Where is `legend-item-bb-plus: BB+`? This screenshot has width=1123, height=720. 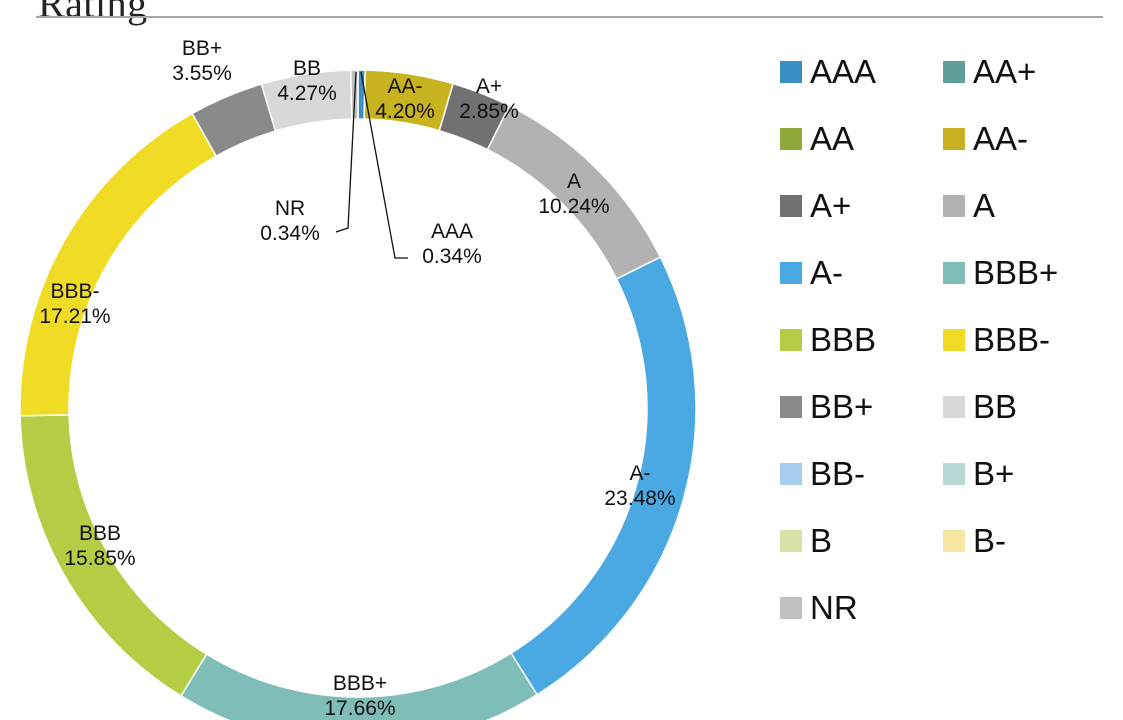 legend-item-bb-plus: BB+ is located at coordinates (826, 407).